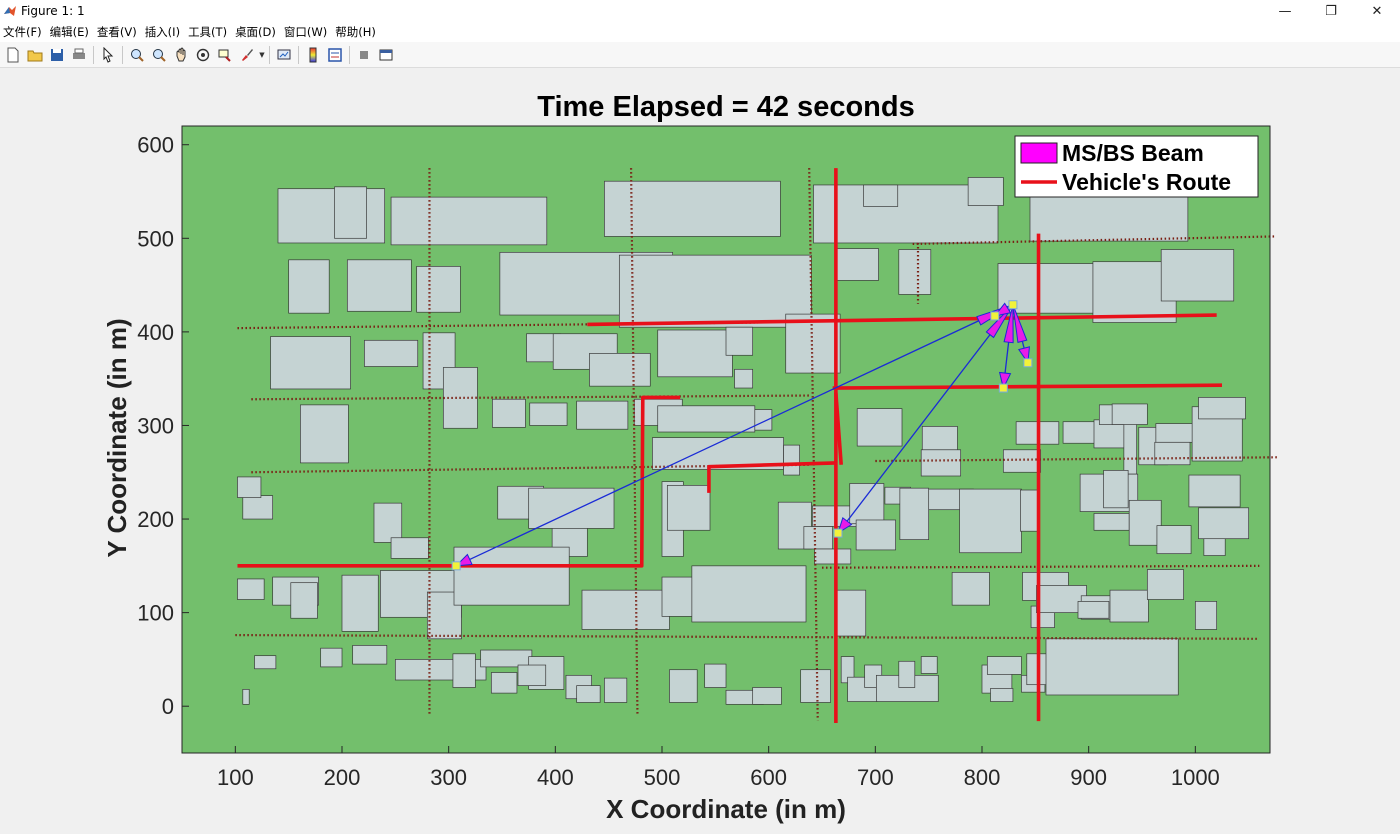  I want to click on restore-button: ❐, so click(1331, 11).